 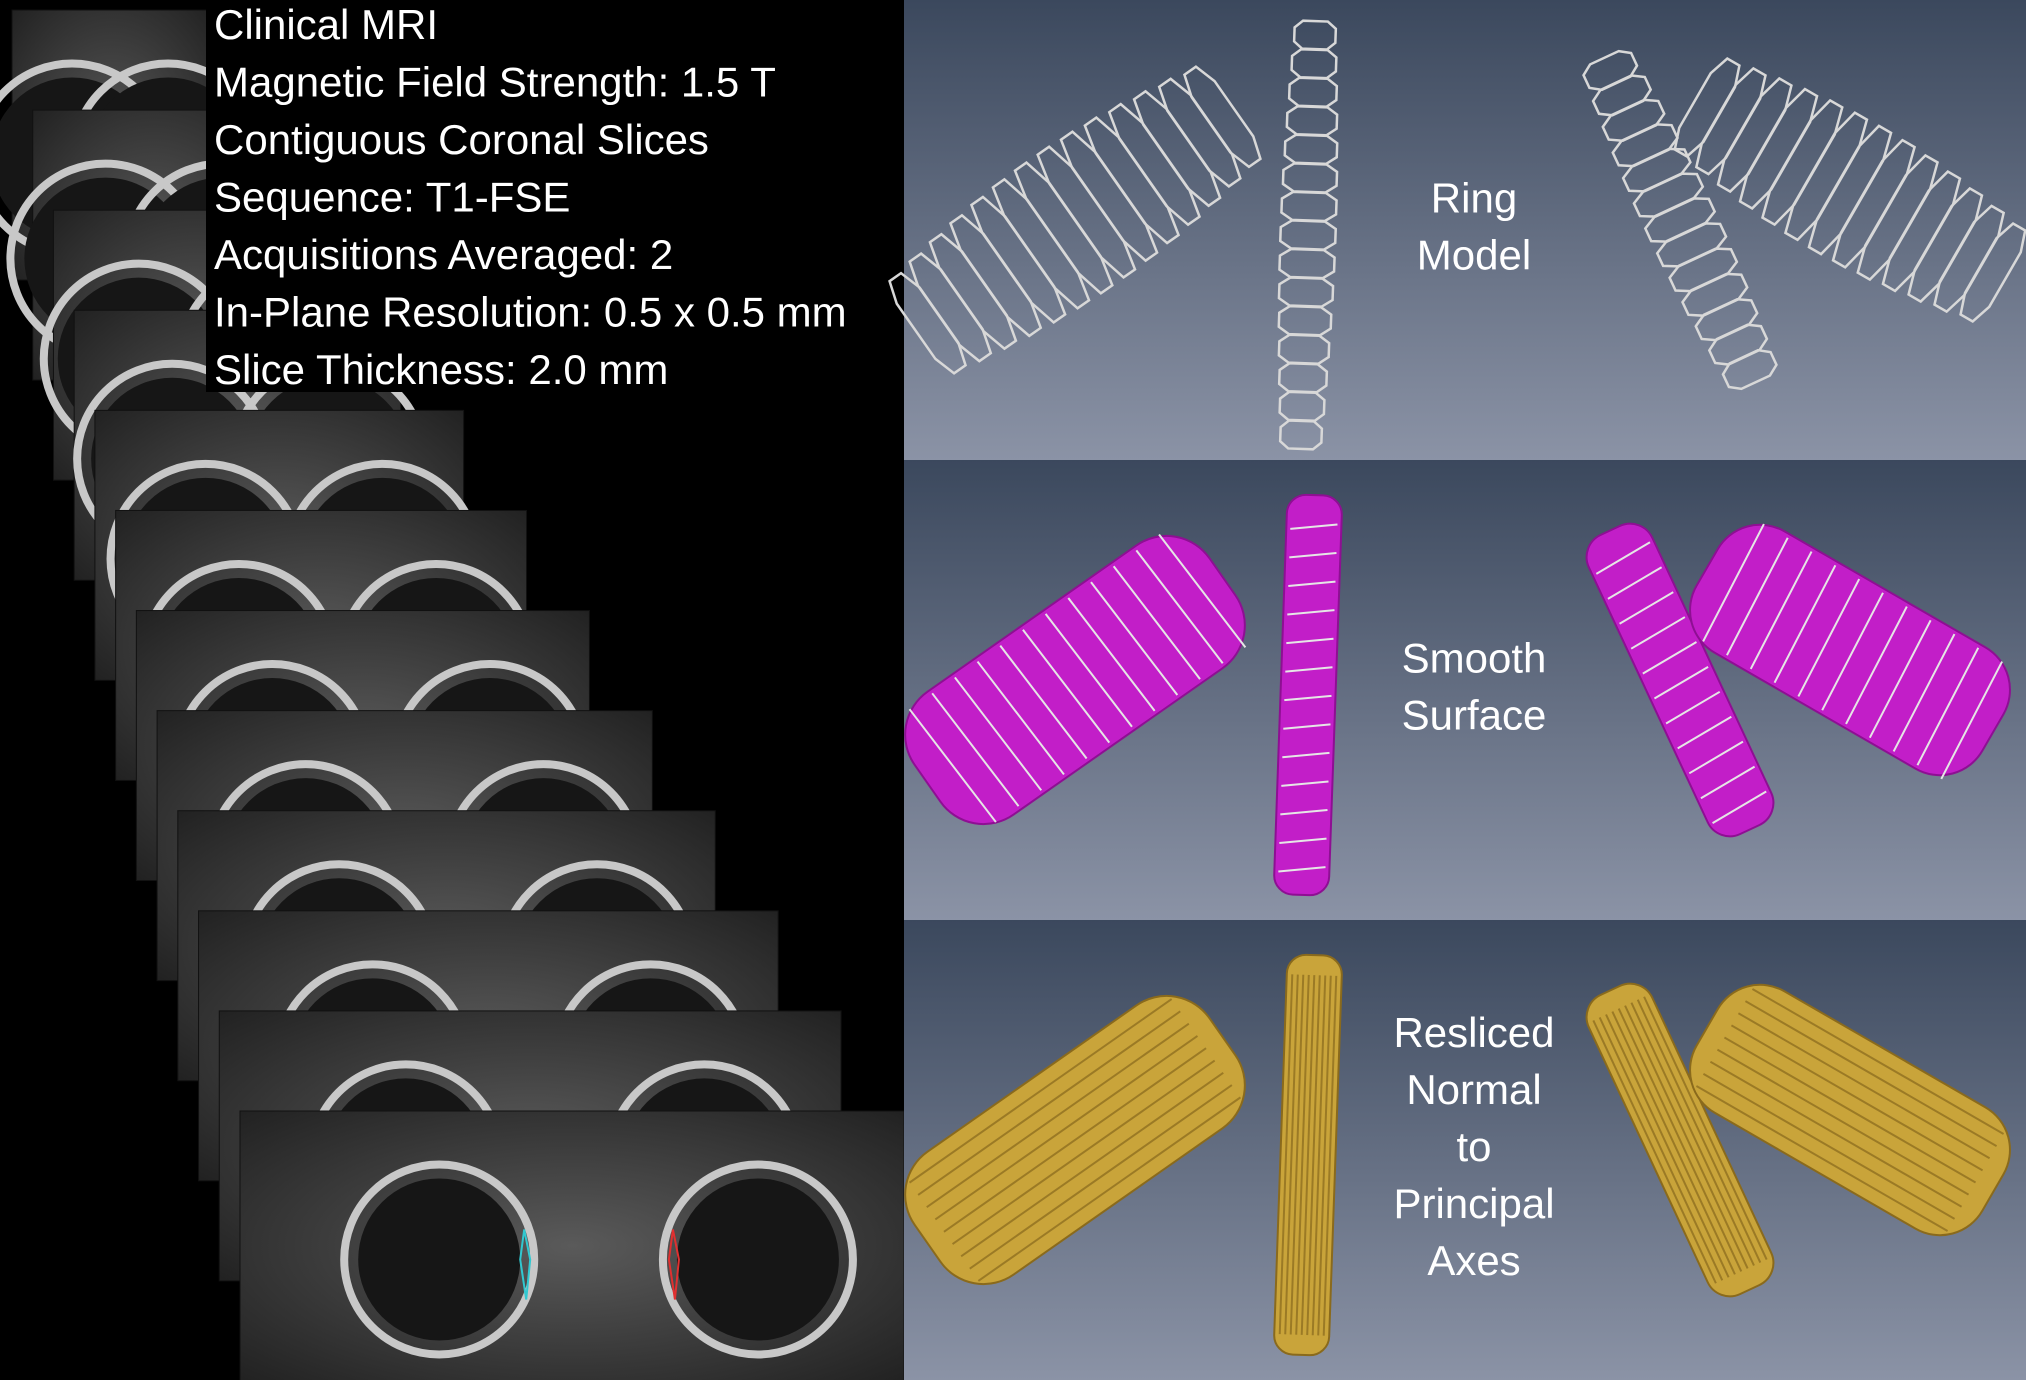 I want to click on info-line: Sequence: T1-FSE, so click(x=392, y=197).